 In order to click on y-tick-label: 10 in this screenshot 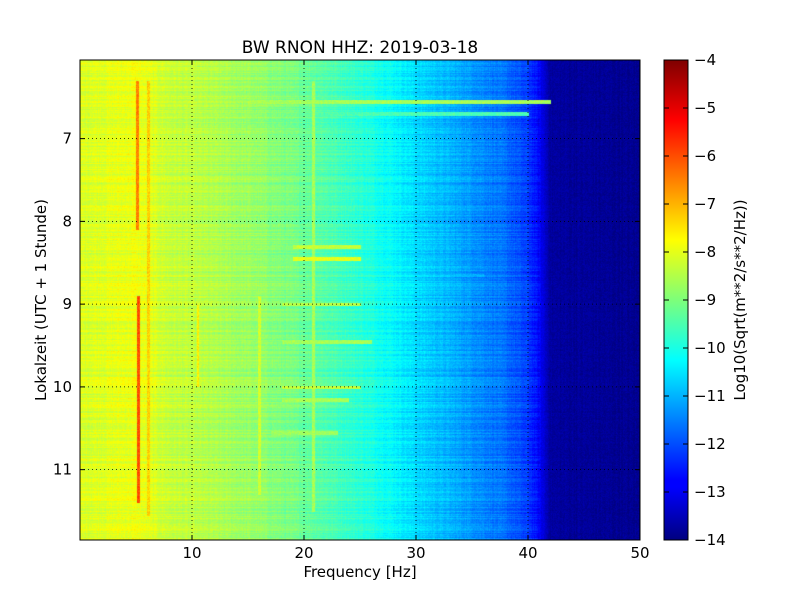, I will do `click(62, 387)`.